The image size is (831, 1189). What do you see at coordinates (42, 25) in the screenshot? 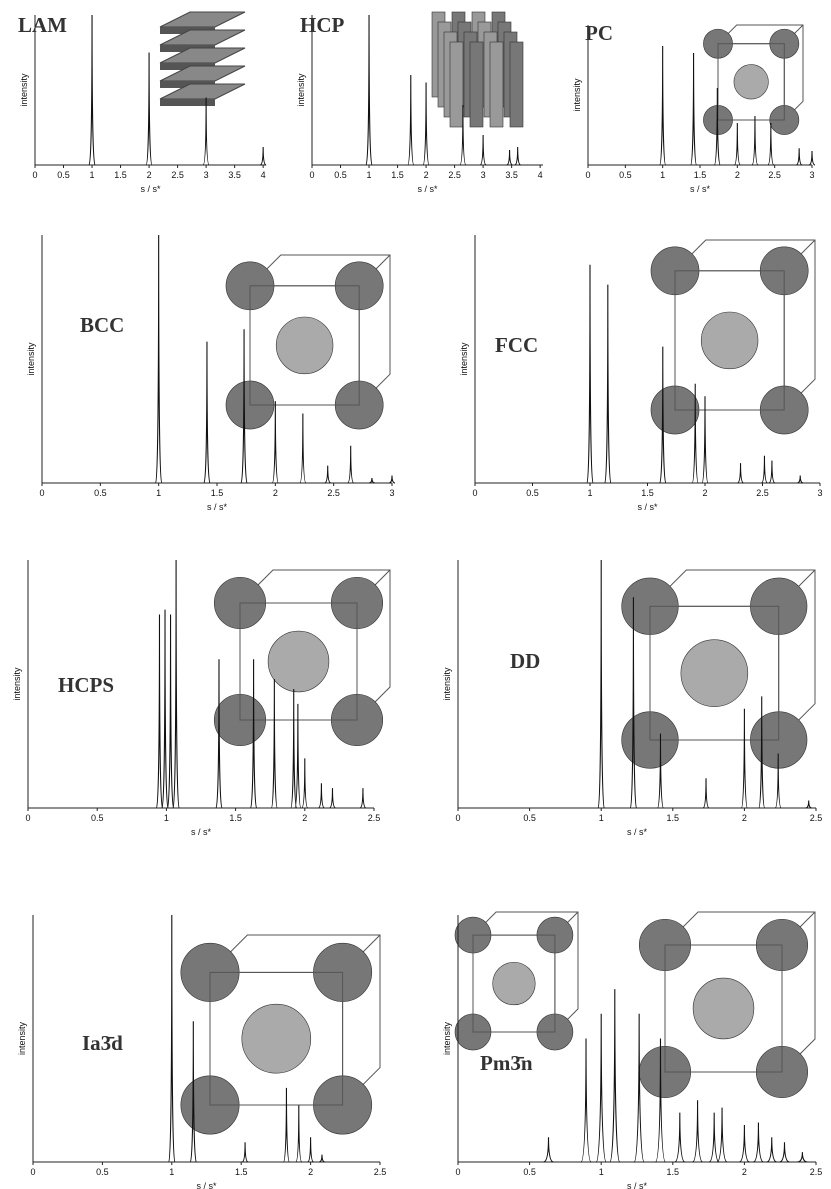
I see `panel-title: LAM` at bounding box center [42, 25].